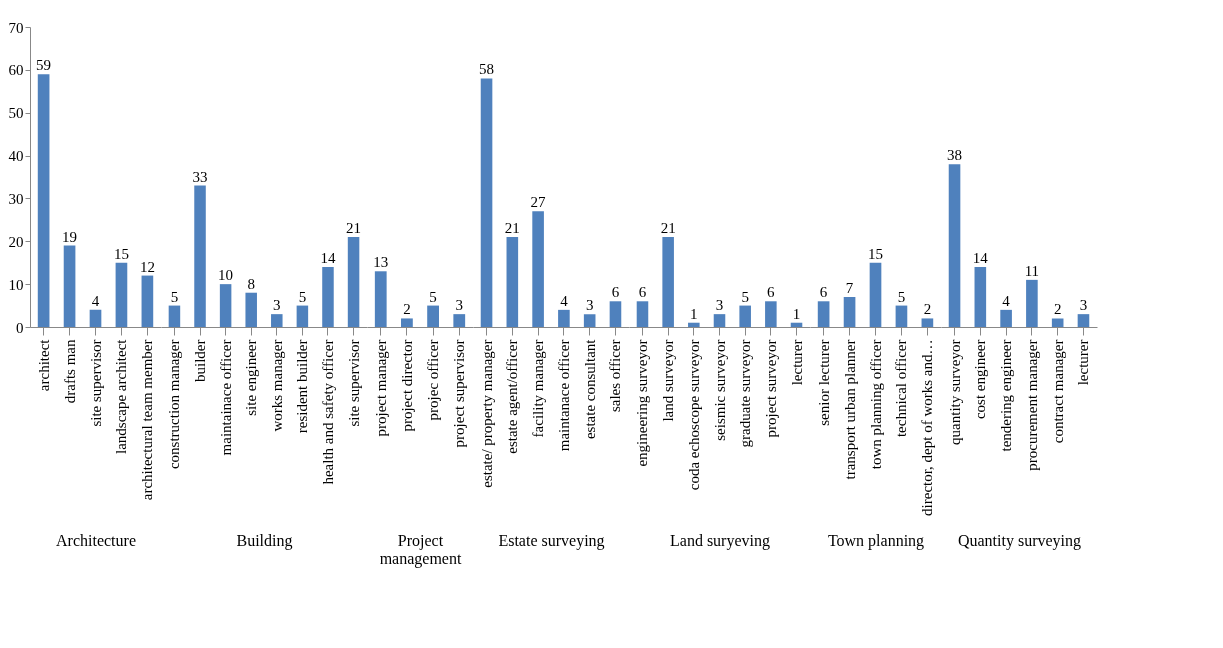  I want to click on x-axis-title: Project management, so click(420, 549).